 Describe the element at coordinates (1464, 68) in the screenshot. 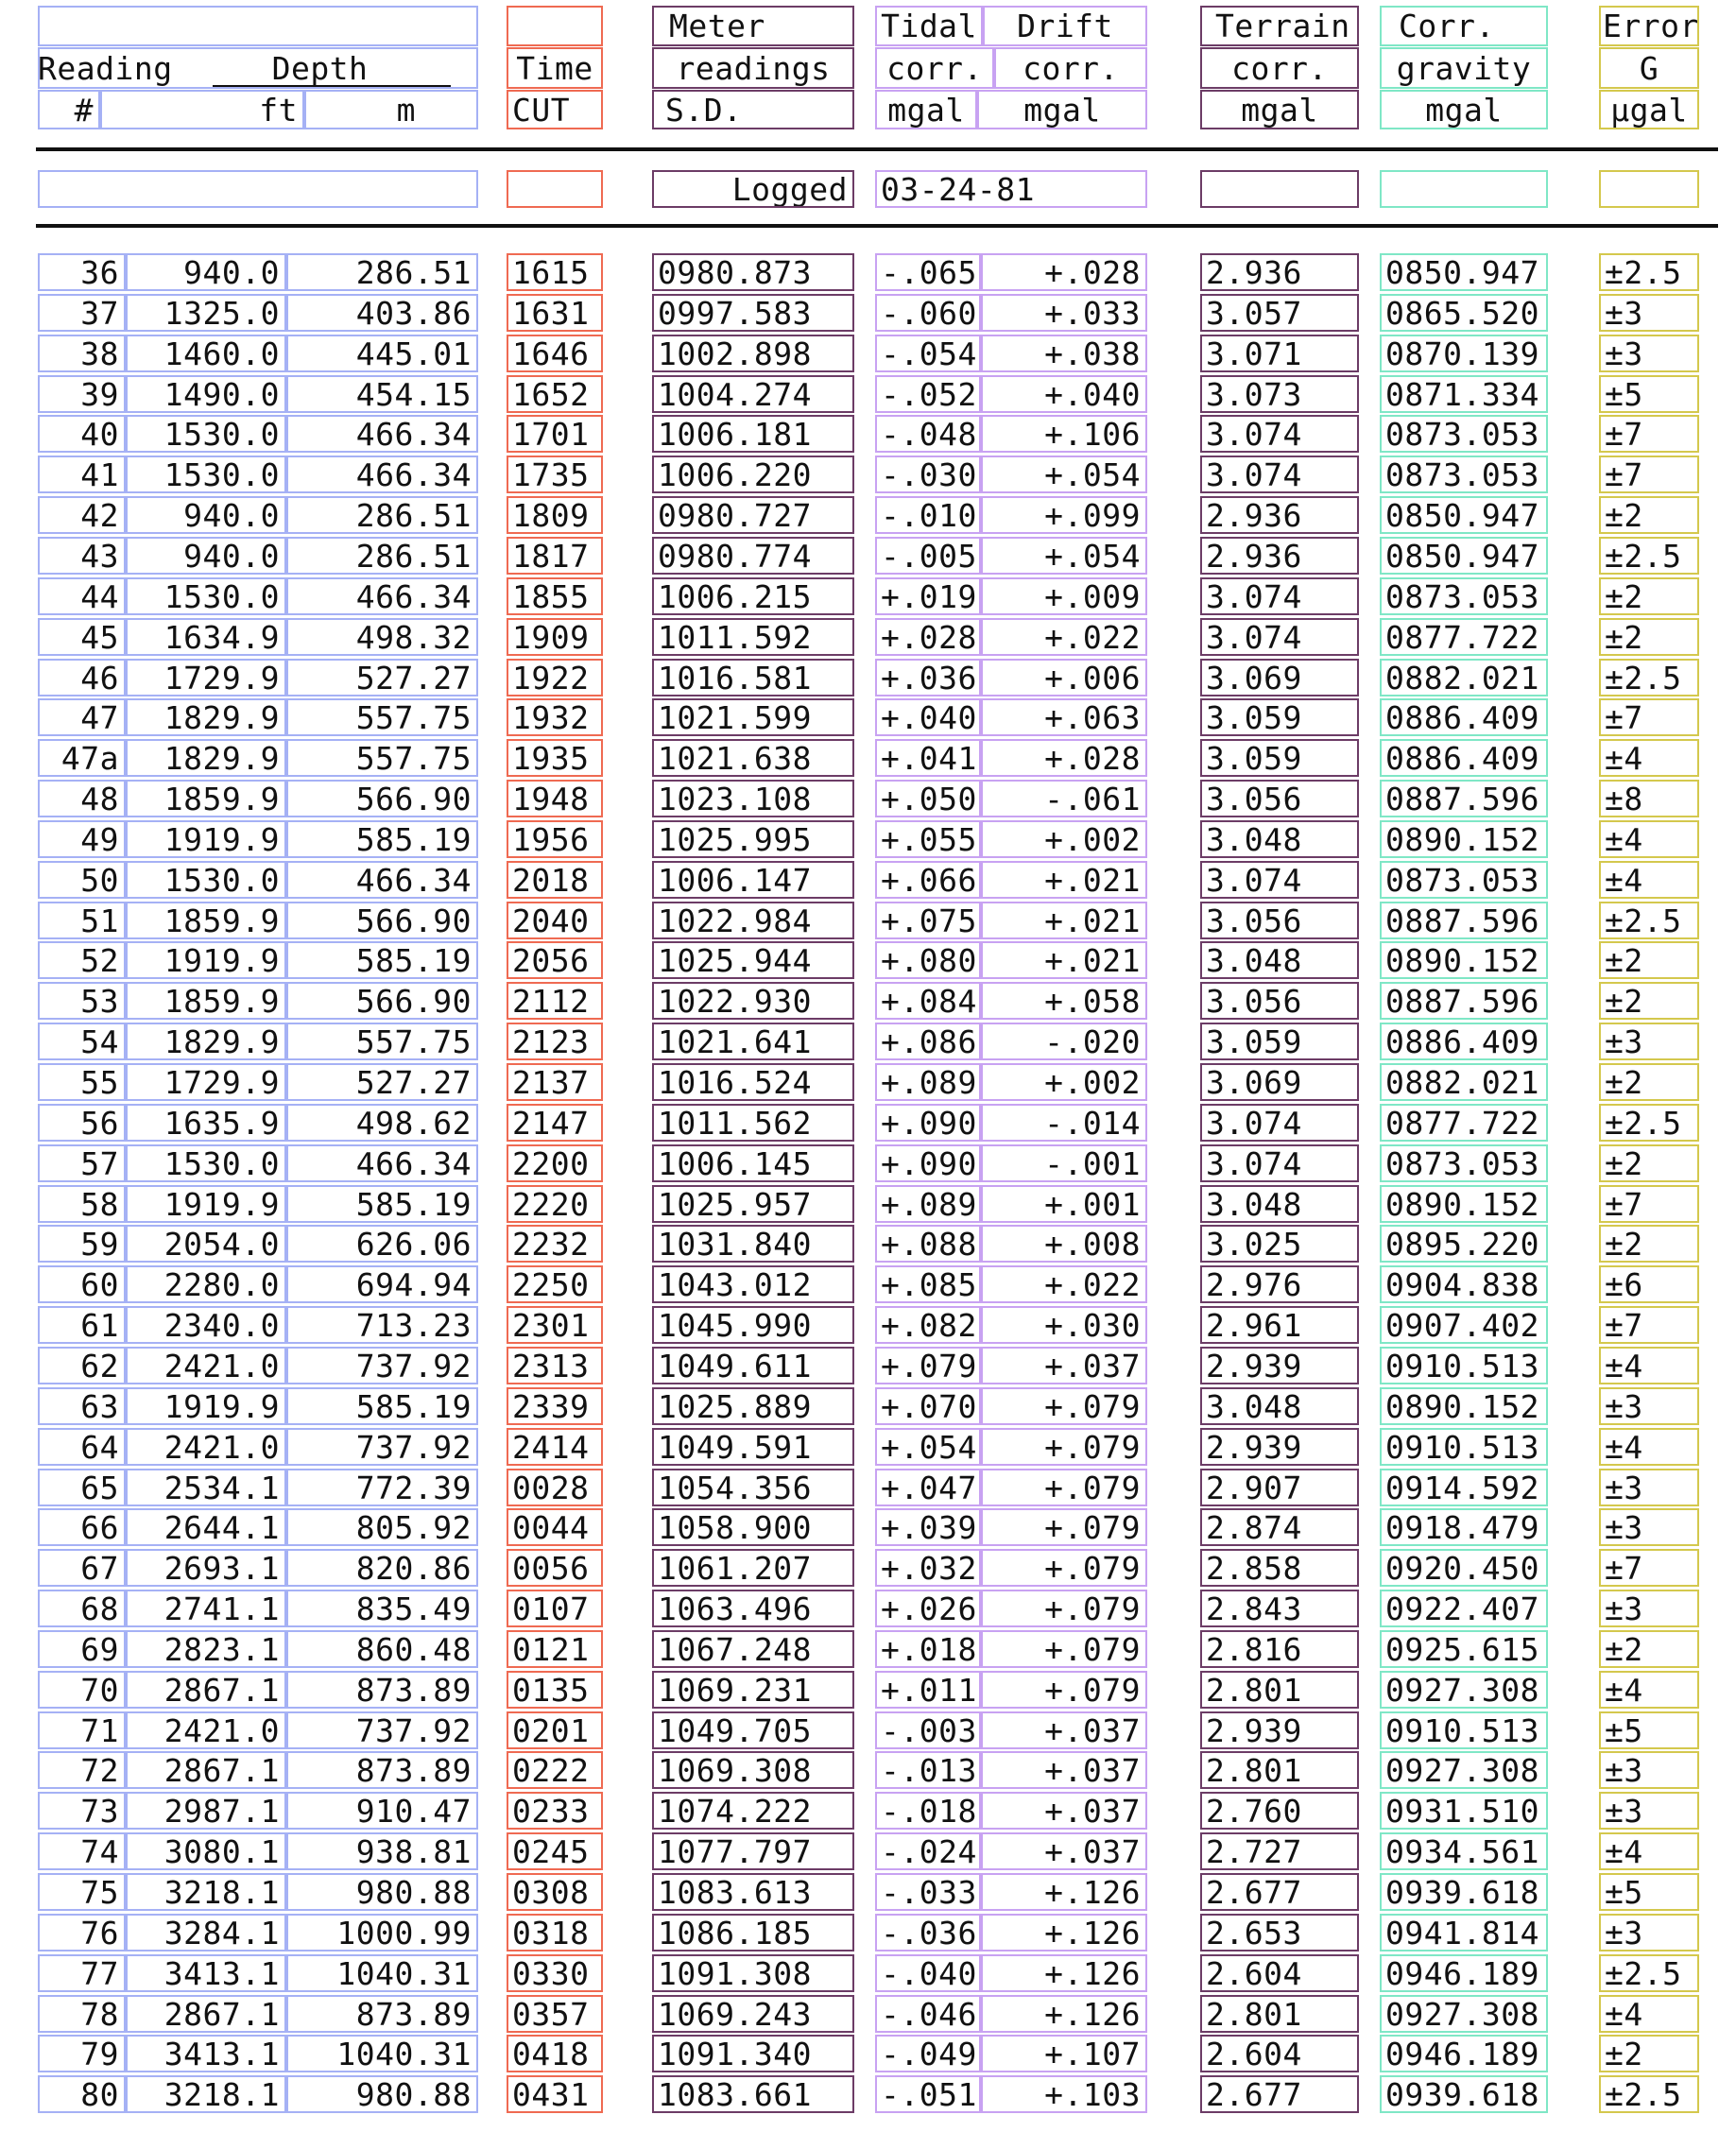

I see `gravity-header-line2: gravity` at that location.